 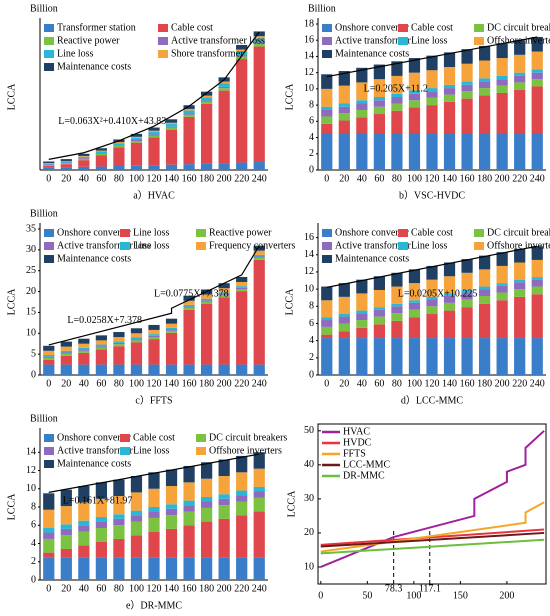 I want to click on y-tick-label: 10, so click(x=31, y=333).